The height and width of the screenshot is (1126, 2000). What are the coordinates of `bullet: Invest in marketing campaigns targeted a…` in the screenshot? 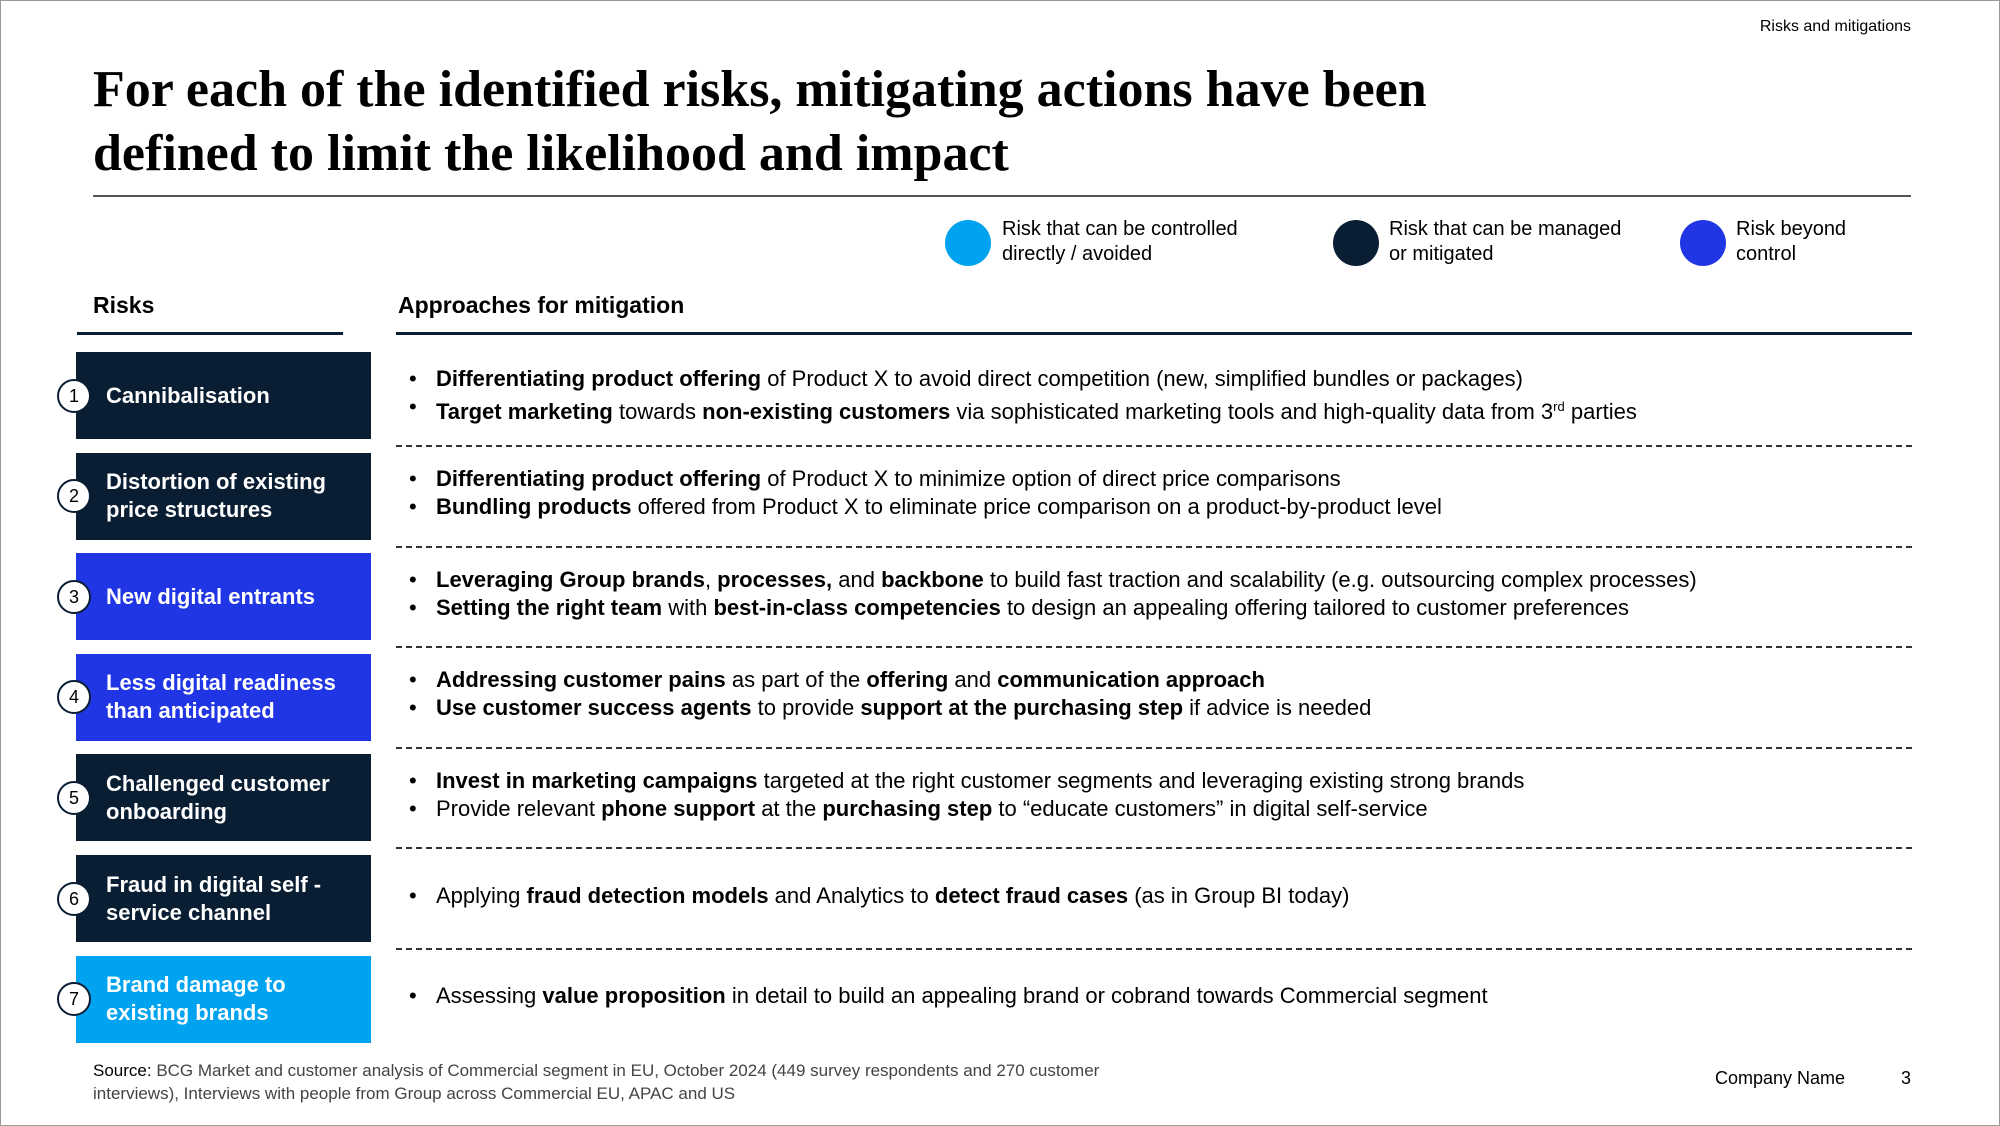 It's located at (967, 781).